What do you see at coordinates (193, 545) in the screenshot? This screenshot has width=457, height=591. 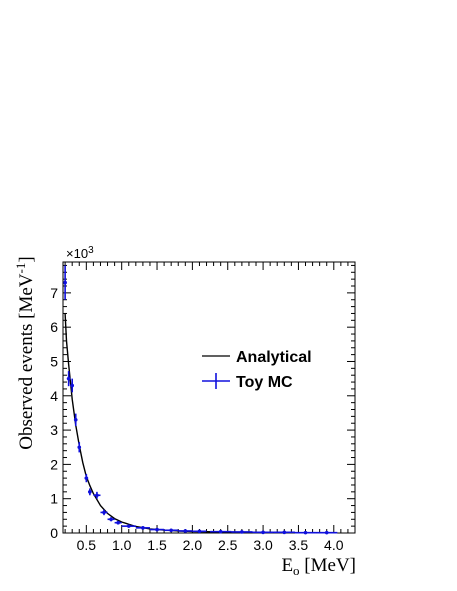 I see `x-tick-label: 2.0` at bounding box center [193, 545].